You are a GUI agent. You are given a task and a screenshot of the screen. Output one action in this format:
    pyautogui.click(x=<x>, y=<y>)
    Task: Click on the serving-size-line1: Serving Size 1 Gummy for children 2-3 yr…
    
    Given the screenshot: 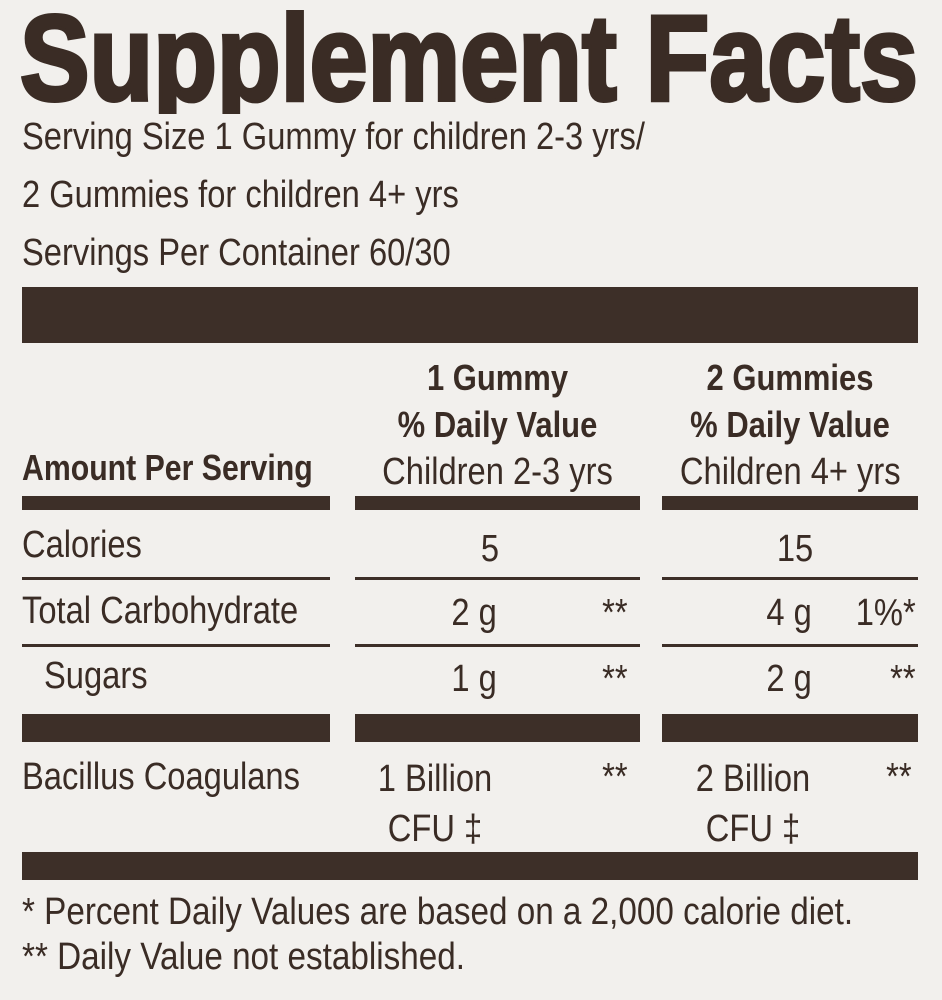 What is the action you would take?
    pyautogui.click(x=333, y=137)
    